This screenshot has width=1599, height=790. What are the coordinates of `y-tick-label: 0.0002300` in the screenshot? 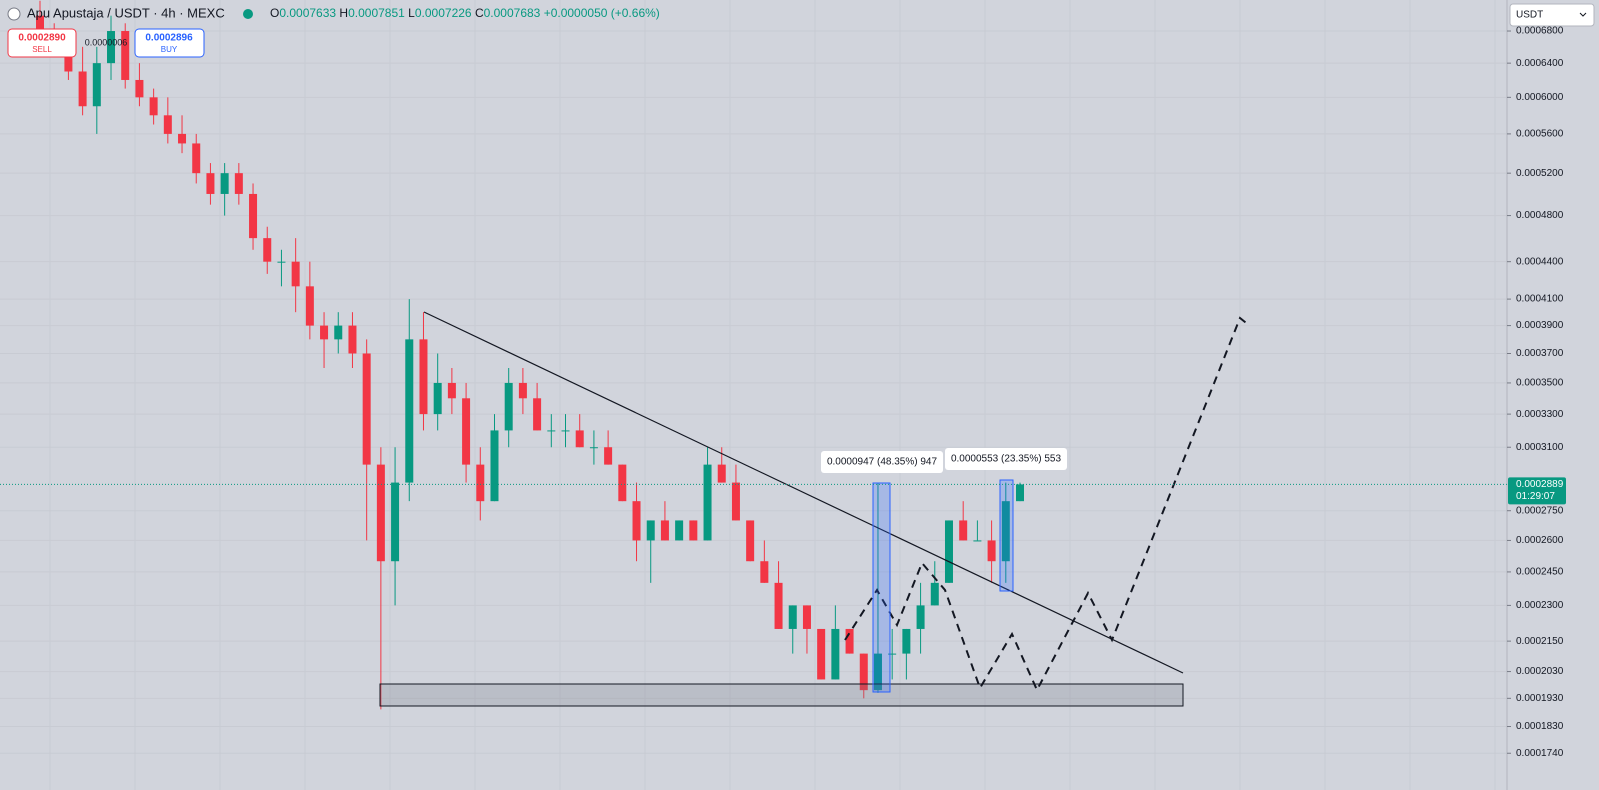 It's located at (1540, 605).